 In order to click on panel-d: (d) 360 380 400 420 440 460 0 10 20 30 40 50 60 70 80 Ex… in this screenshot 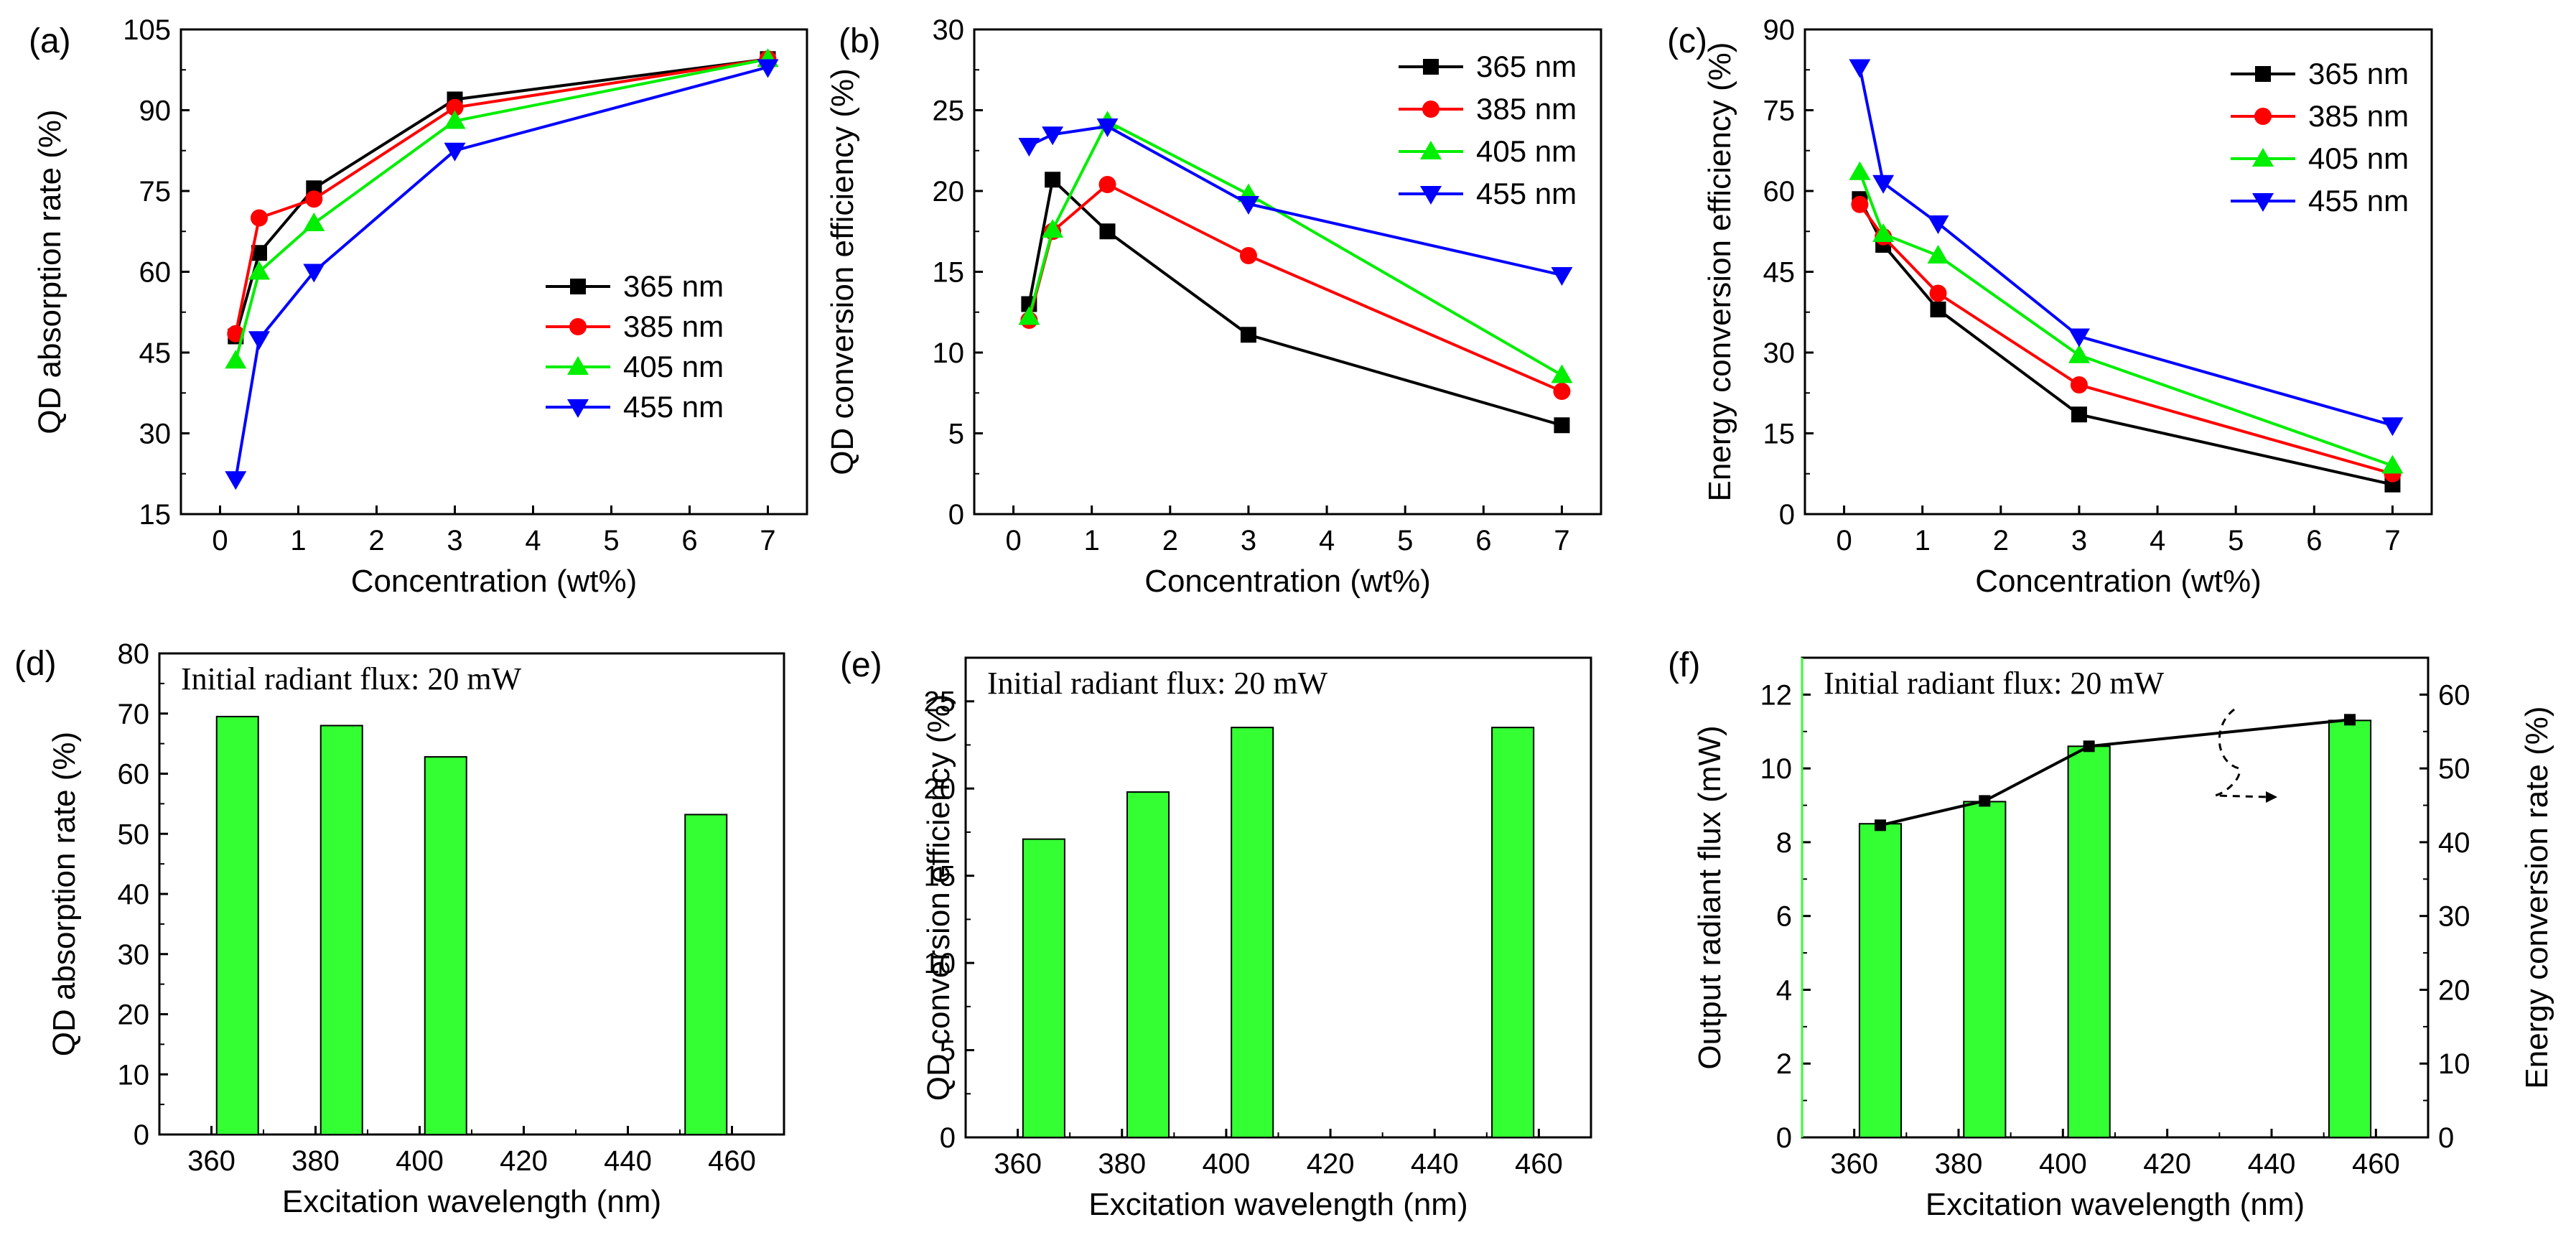, I will do `click(399, 928)`.